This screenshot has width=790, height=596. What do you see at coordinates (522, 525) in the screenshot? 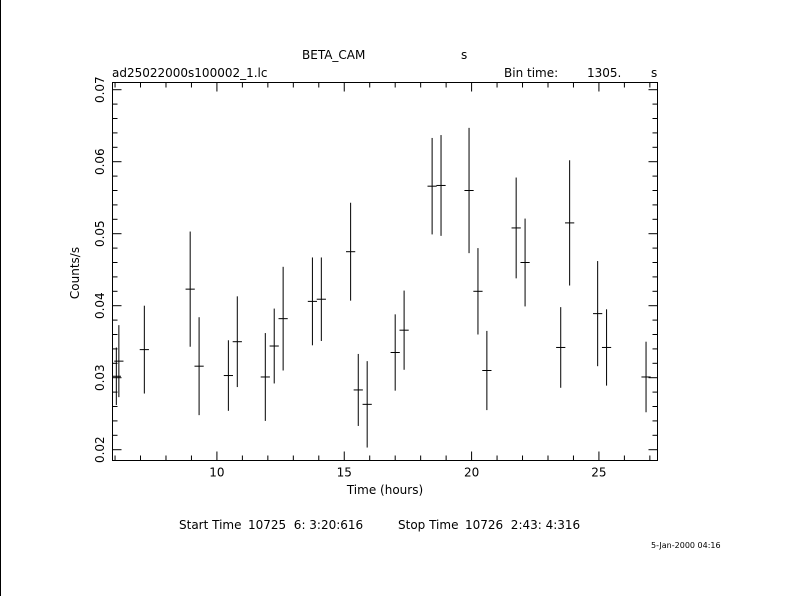
I see `stop-time-value: 10726 2:43: 4:316` at bounding box center [522, 525].